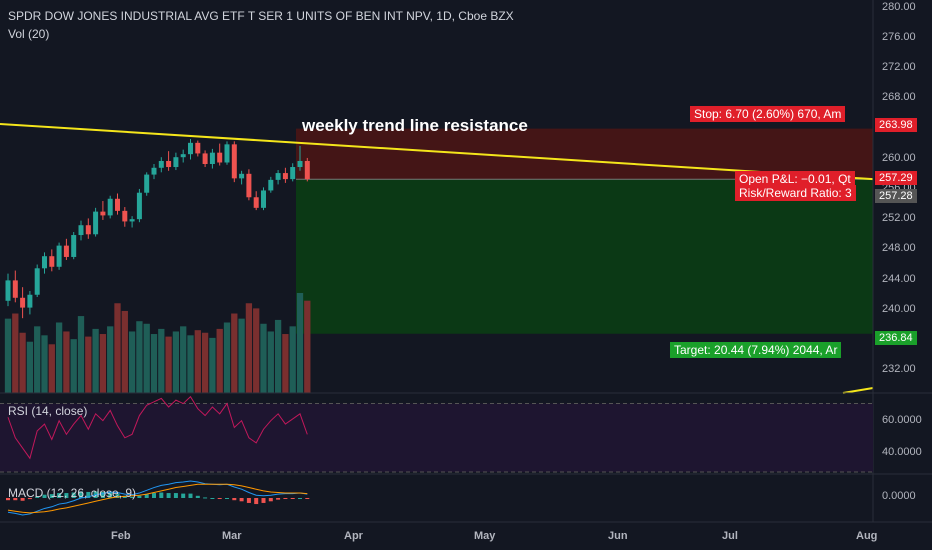 The height and width of the screenshot is (550, 932). What do you see at coordinates (902, 452) in the screenshot?
I see `rsi-tick-40: 40.0000` at bounding box center [902, 452].